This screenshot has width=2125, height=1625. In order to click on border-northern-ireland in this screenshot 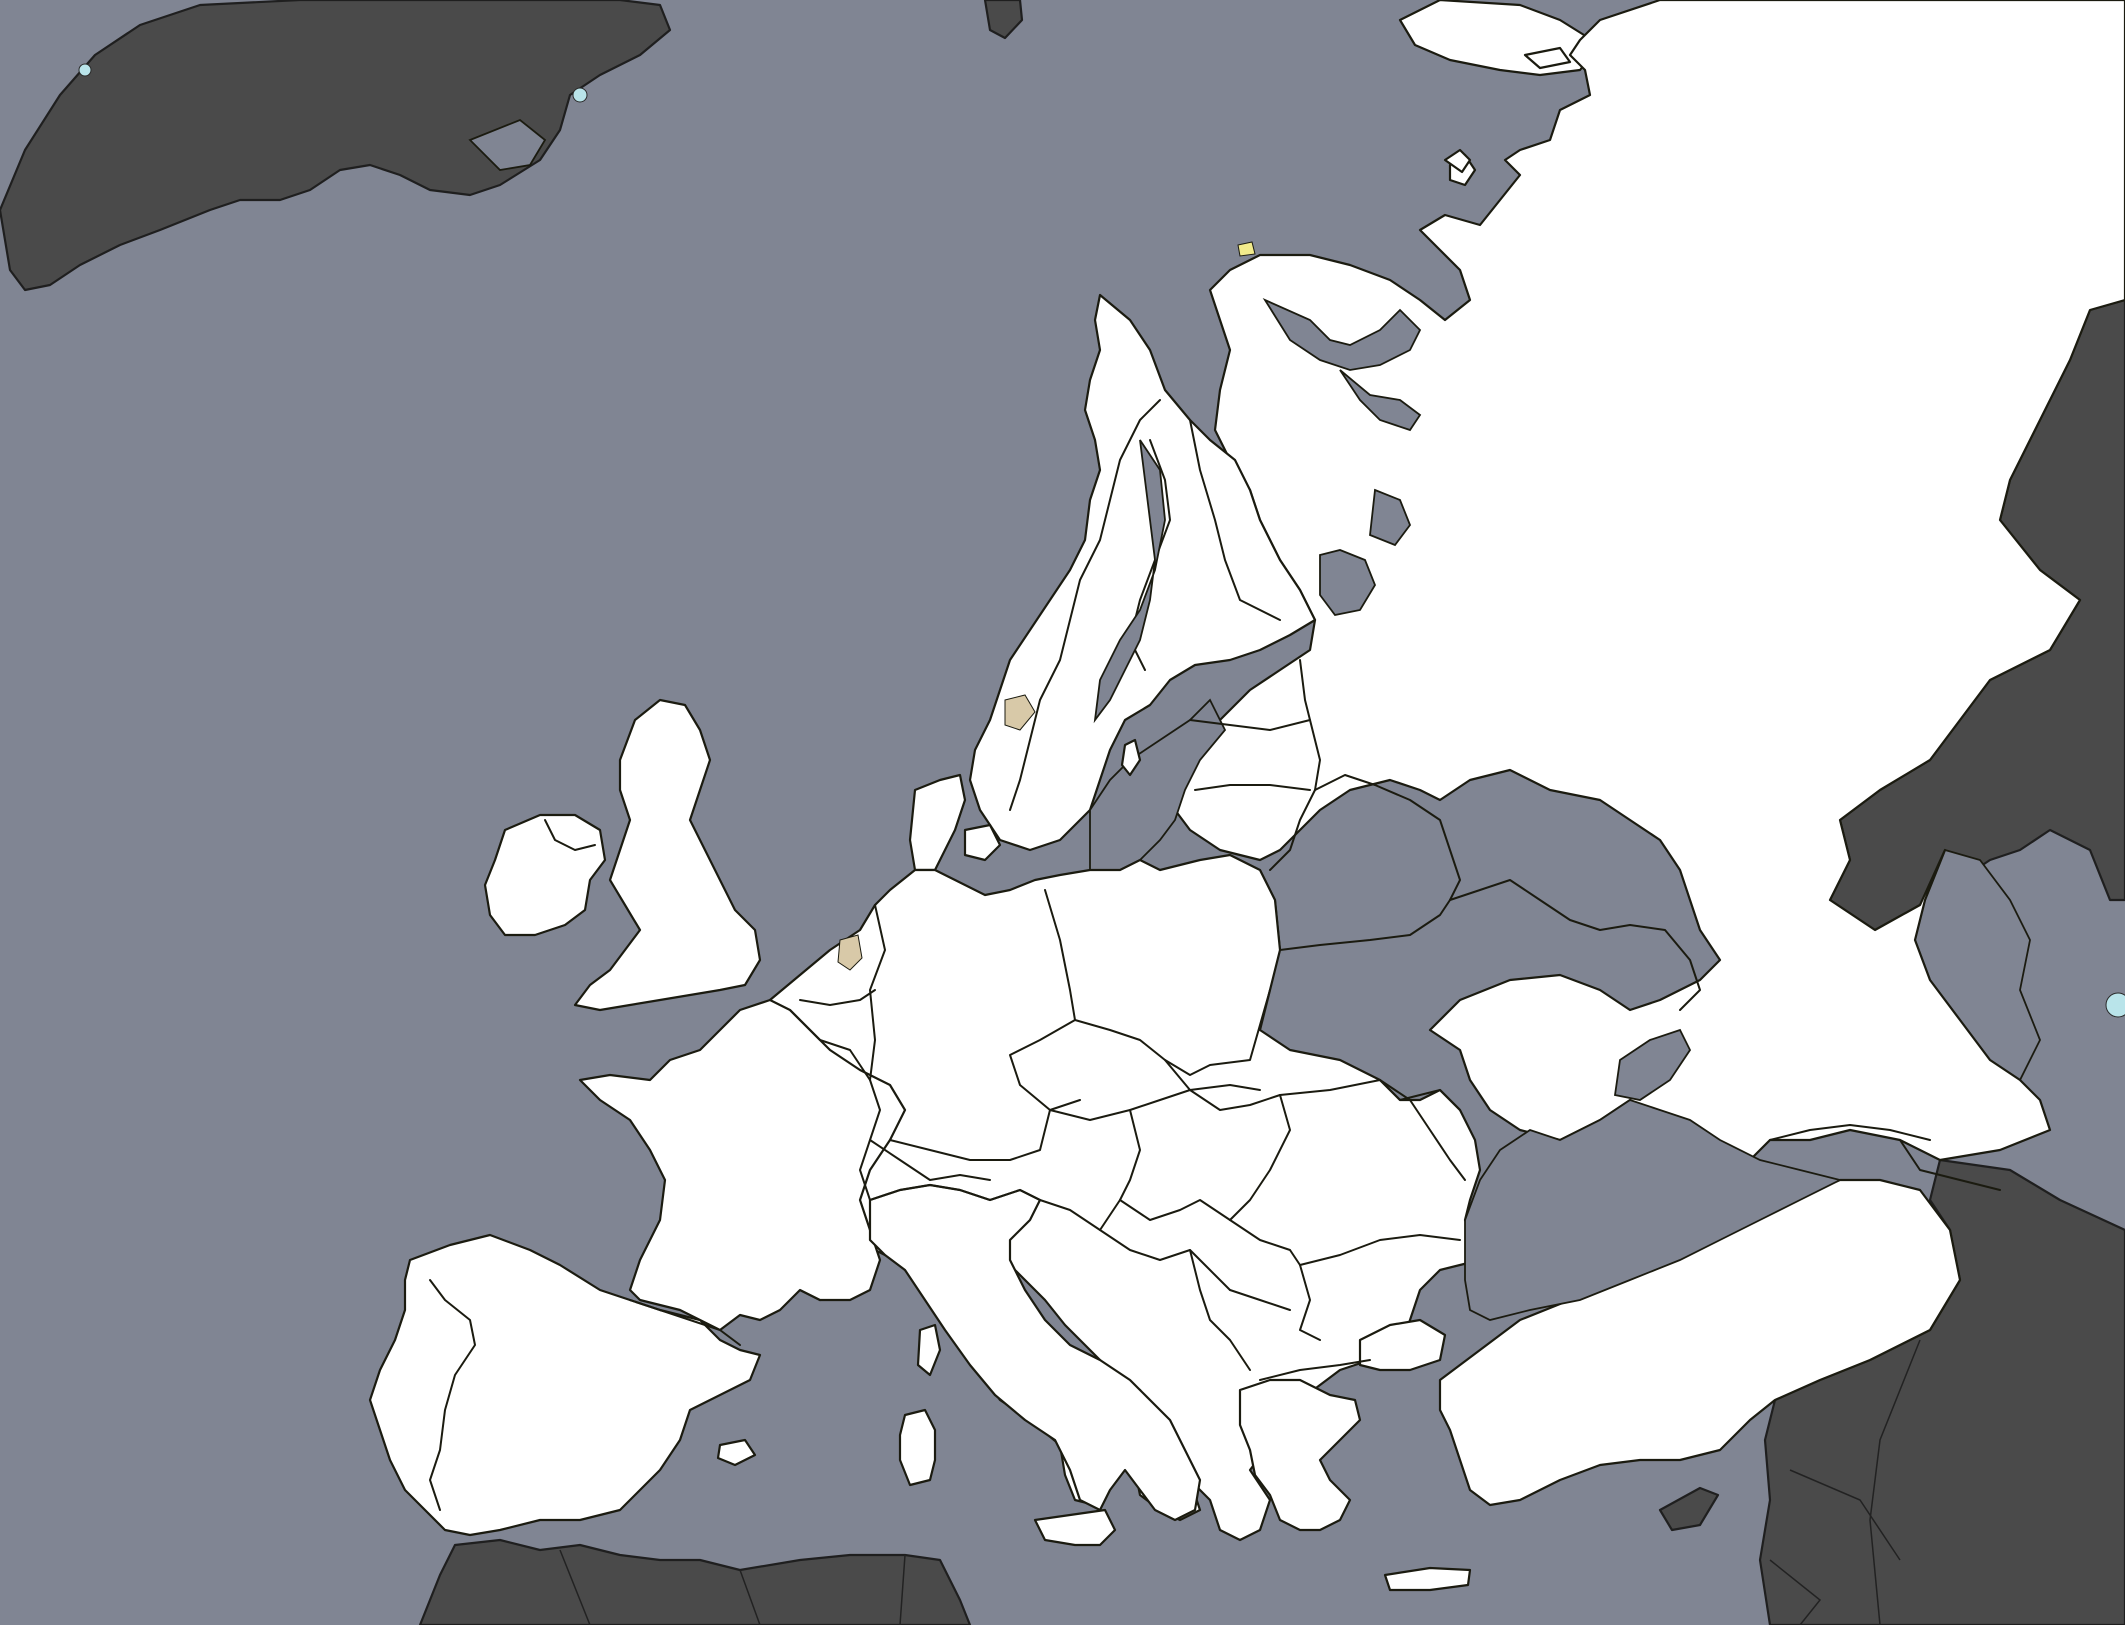, I will do `click(570, 835)`.